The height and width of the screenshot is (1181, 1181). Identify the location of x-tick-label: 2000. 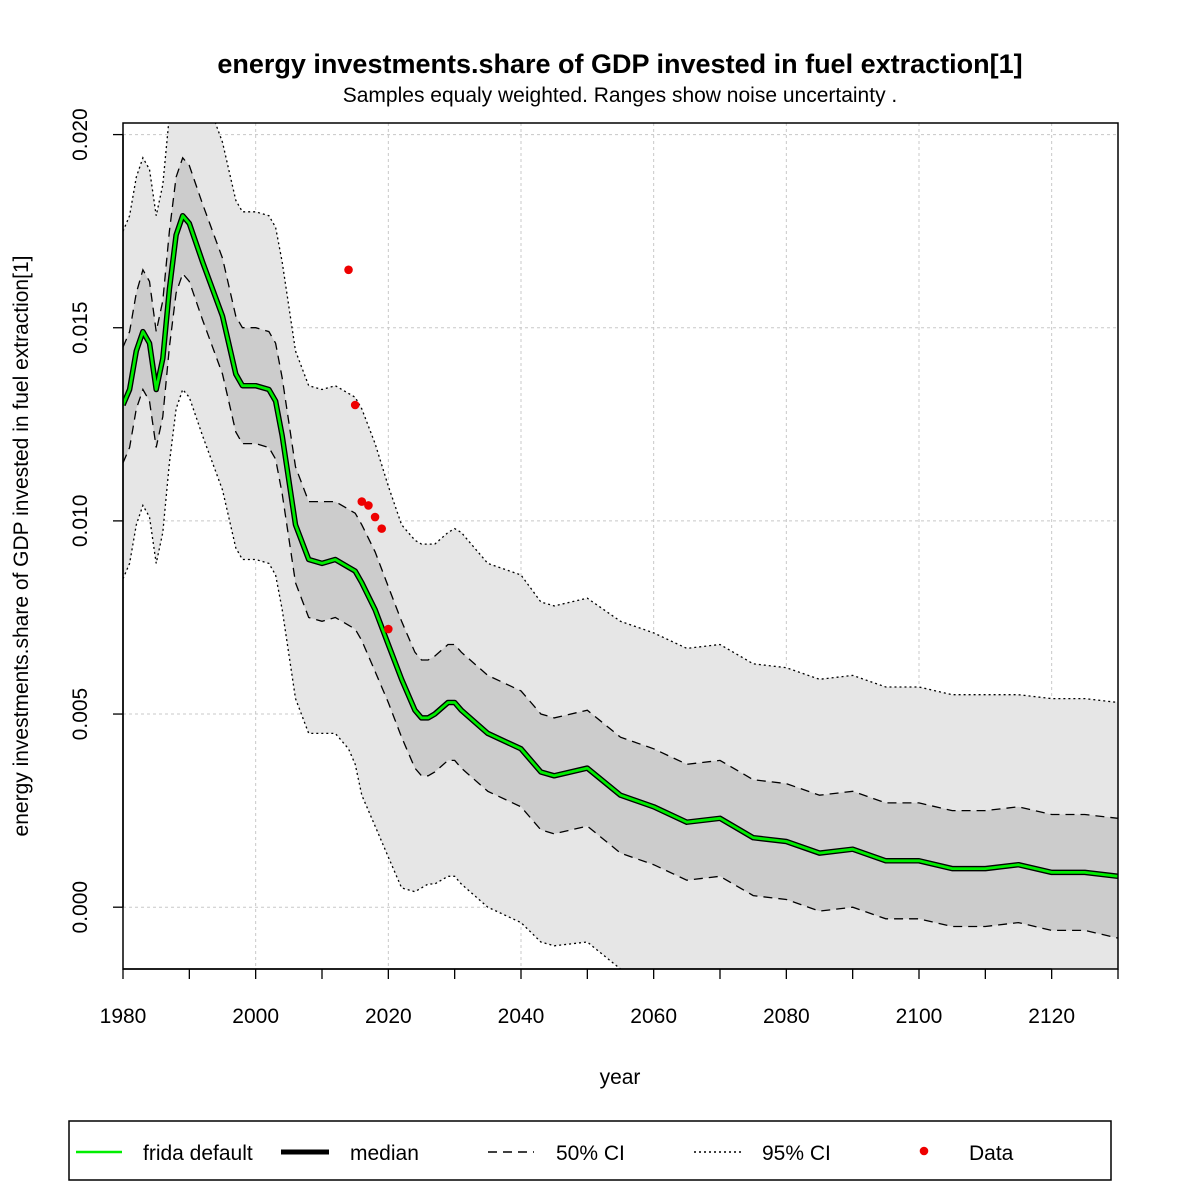
(255, 1016).